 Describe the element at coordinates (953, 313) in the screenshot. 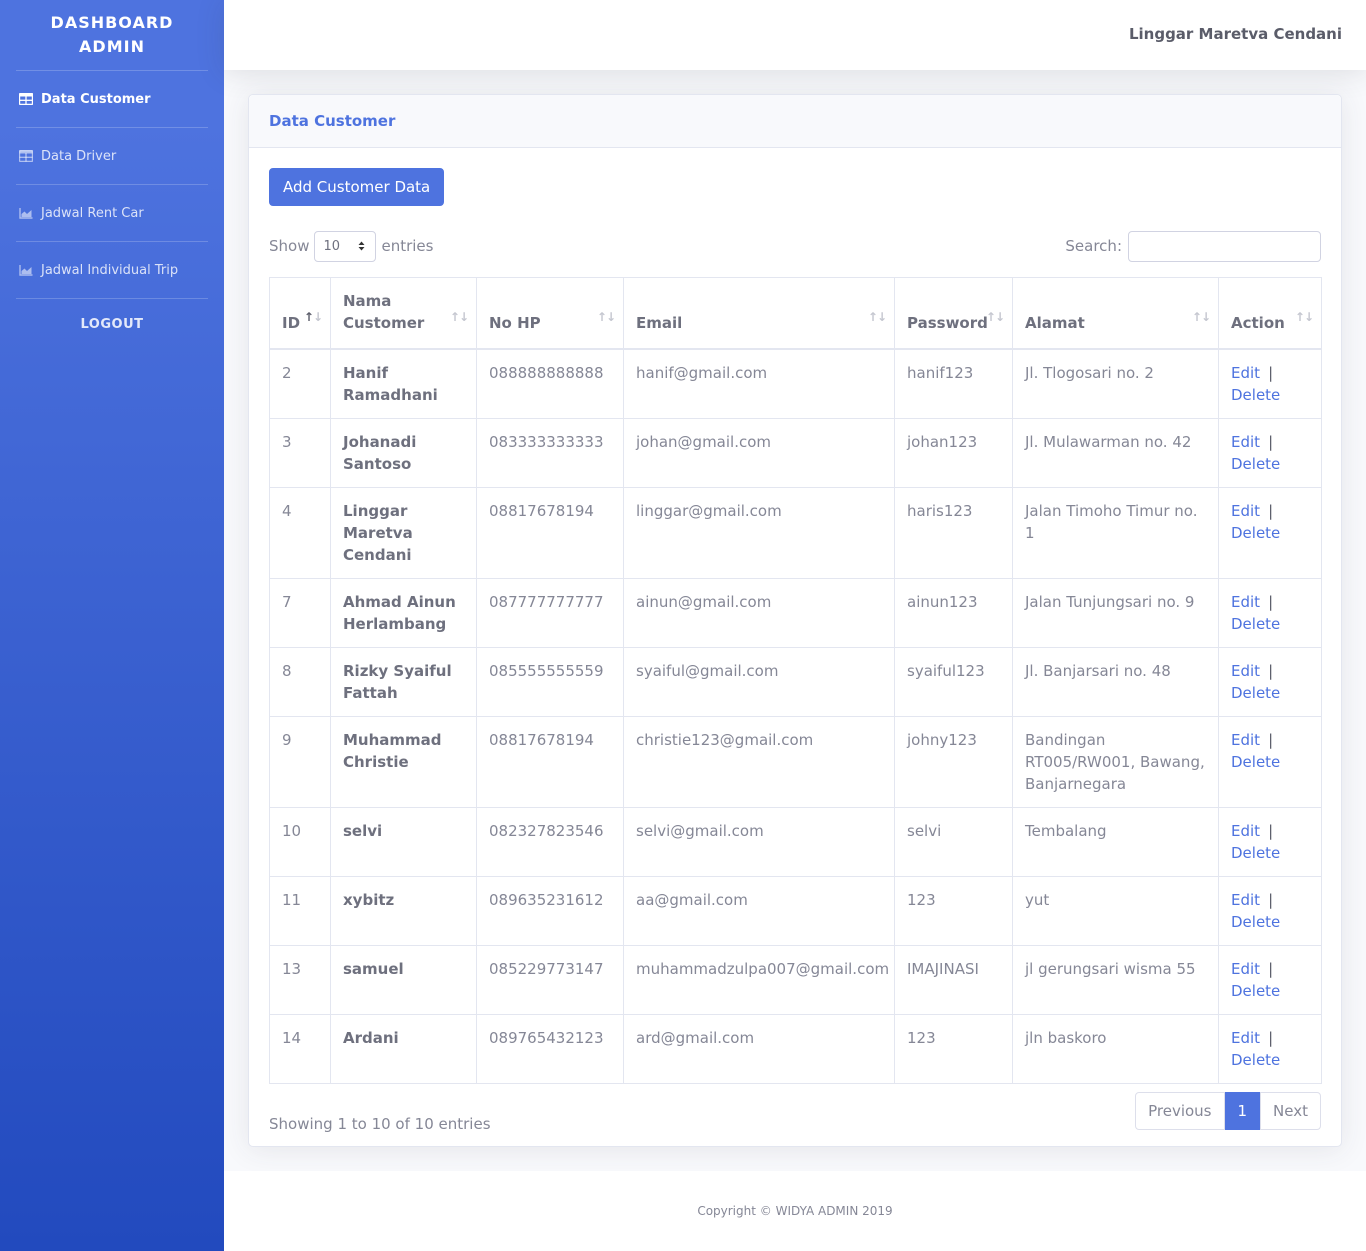

I see `column-header-password: Password ↑↓` at that location.